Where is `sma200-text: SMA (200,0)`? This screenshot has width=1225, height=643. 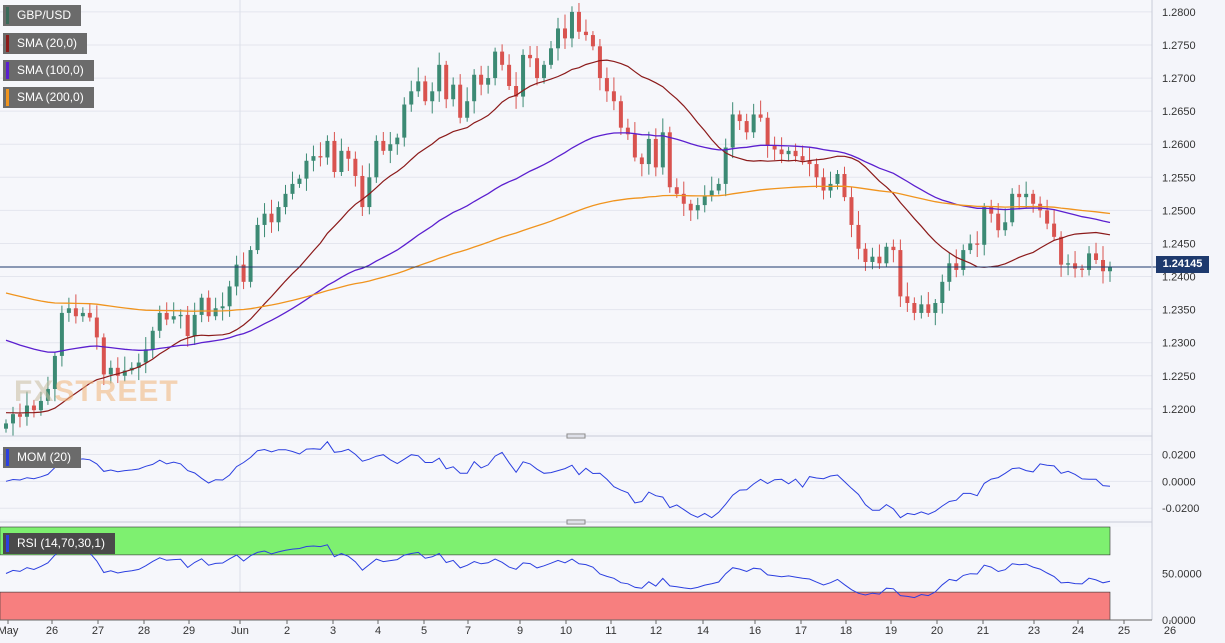 sma200-text: SMA (200,0) is located at coordinates (50, 97).